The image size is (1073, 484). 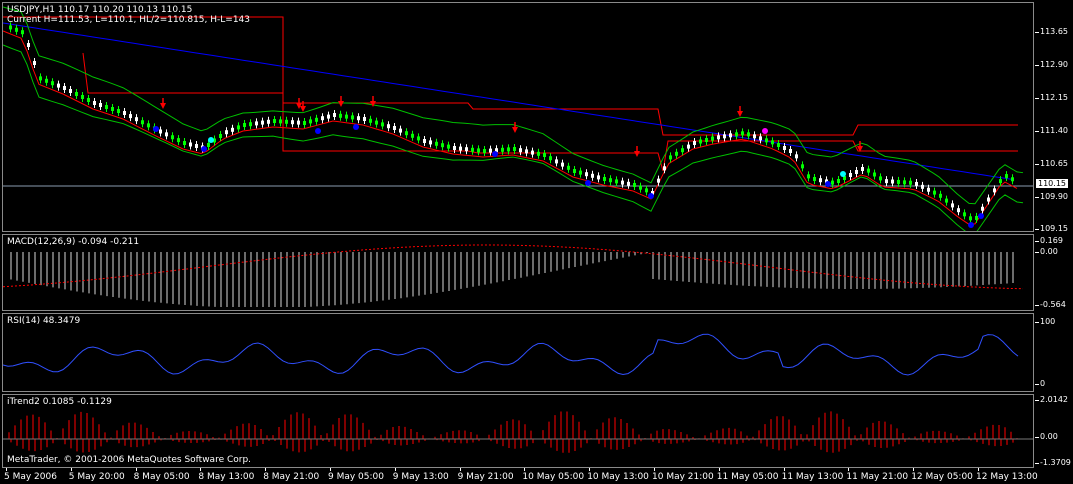 What do you see at coordinates (553, 477) in the screenshot?
I see `time-axis-label: 10 May 05:00` at bounding box center [553, 477].